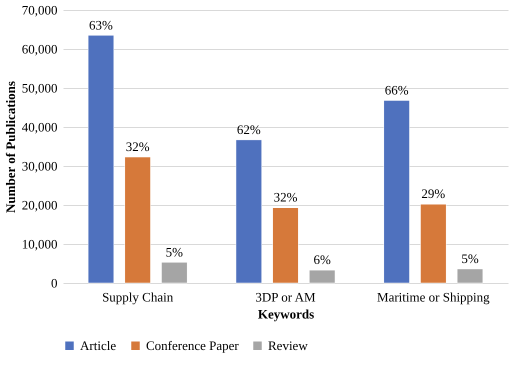 Image resolution: width=520 pixels, height=366 pixels. What do you see at coordinates (248, 129) in the screenshot?
I see `annotation: 62%` at bounding box center [248, 129].